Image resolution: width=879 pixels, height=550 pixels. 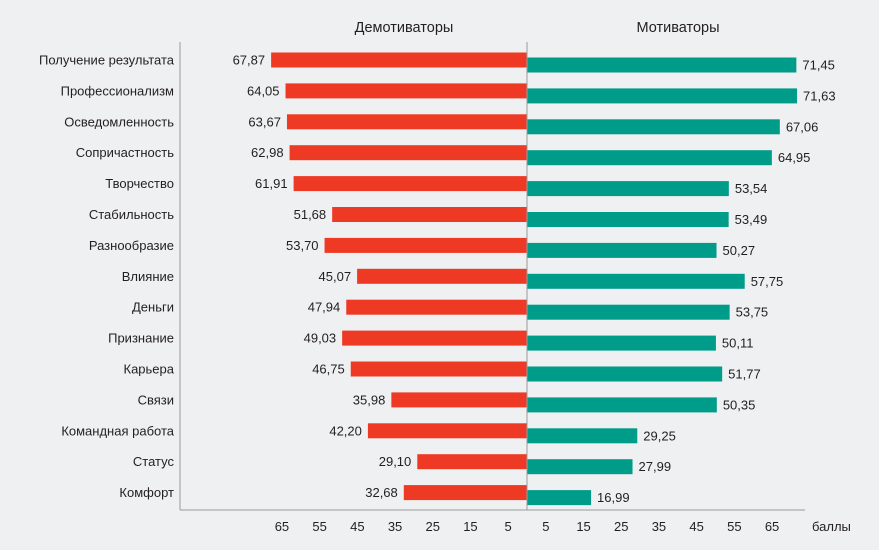 What do you see at coordinates (139, 183) in the screenshot?
I see `category-label: Творчество` at bounding box center [139, 183].